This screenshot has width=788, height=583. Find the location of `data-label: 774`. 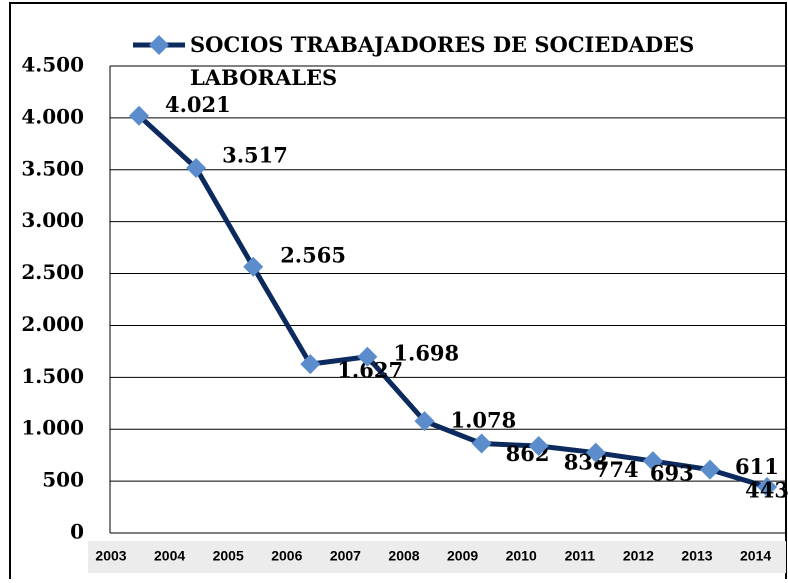

data-label: 774 is located at coordinates (617, 469).